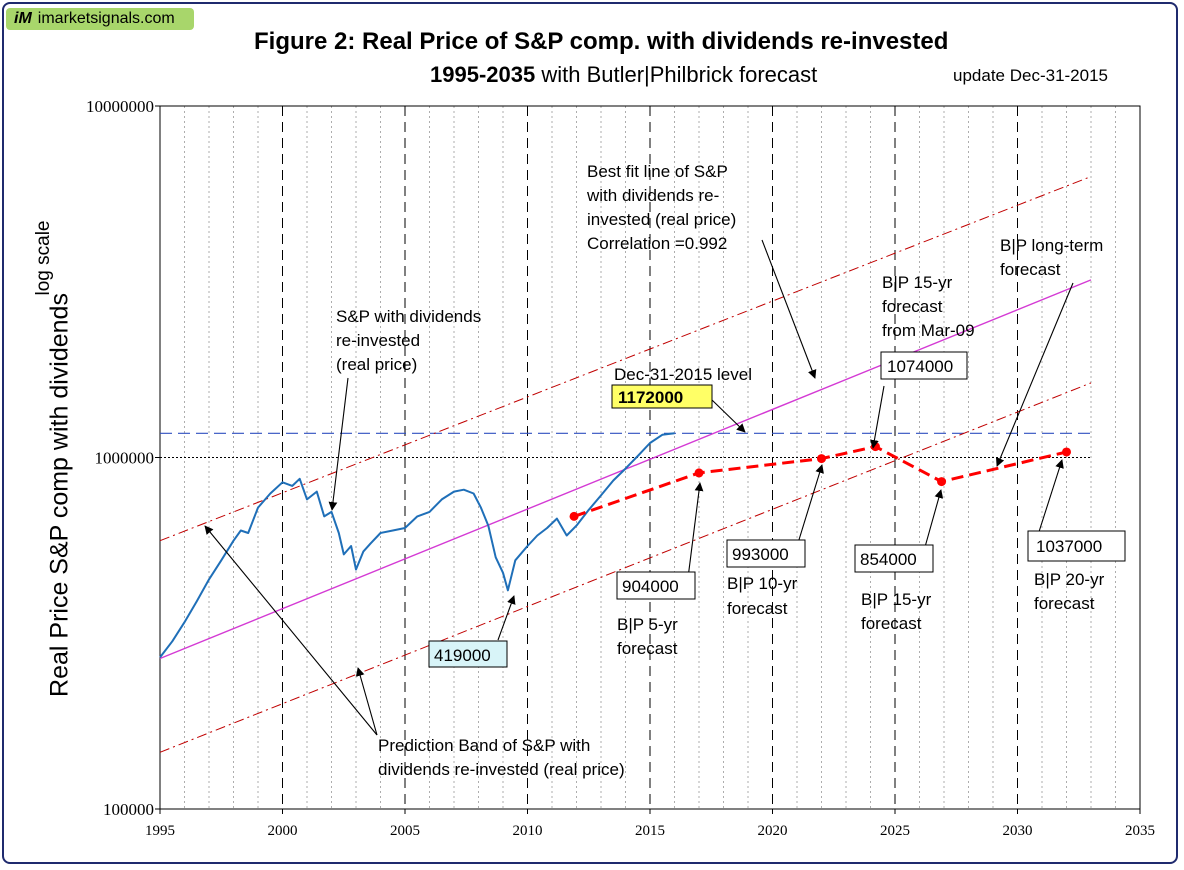 The width and height of the screenshot is (1184, 870). Describe the element at coordinates (661, 219) in the screenshot. I see `annotation-bestfit-line3: invested (real price)` at that location.